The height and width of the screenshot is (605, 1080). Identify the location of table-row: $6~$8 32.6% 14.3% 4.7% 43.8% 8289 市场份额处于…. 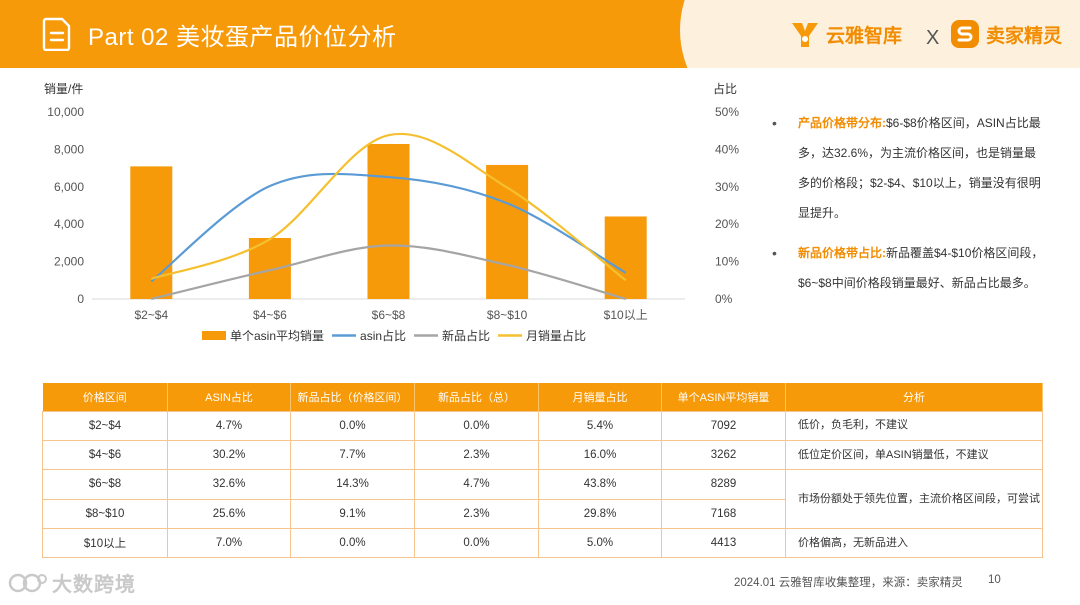
(542, 499).